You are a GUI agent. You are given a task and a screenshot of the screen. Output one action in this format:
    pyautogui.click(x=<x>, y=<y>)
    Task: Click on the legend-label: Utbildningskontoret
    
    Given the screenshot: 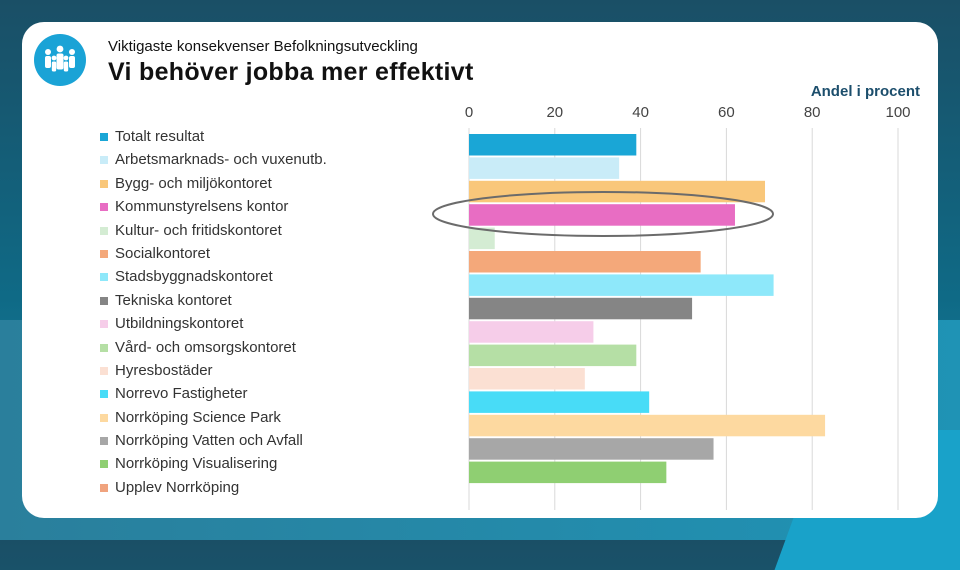 What is the action you would take?
    pyautogui.click(x=179, y=324)
    